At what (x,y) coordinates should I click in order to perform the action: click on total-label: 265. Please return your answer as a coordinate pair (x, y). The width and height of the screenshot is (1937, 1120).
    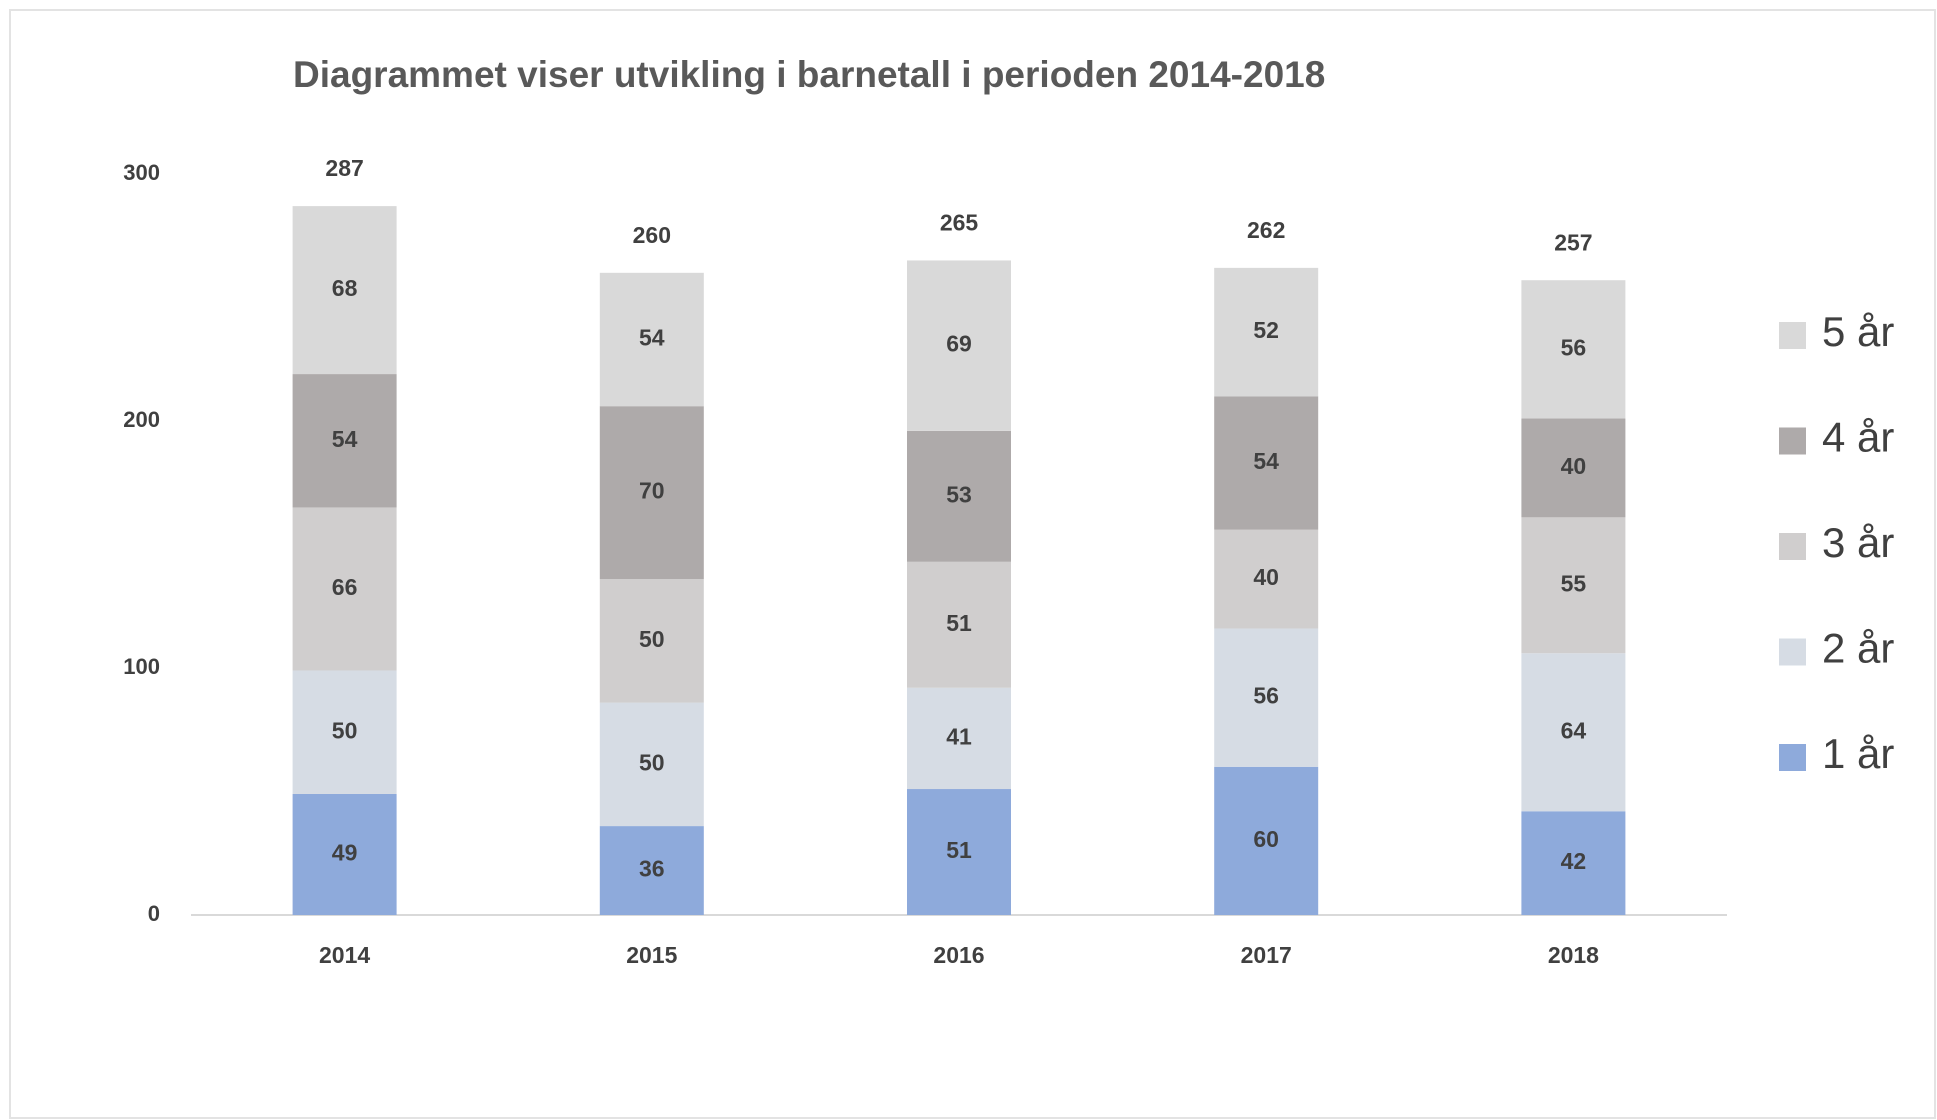
    Looking at the image, I should click on (959, 223).